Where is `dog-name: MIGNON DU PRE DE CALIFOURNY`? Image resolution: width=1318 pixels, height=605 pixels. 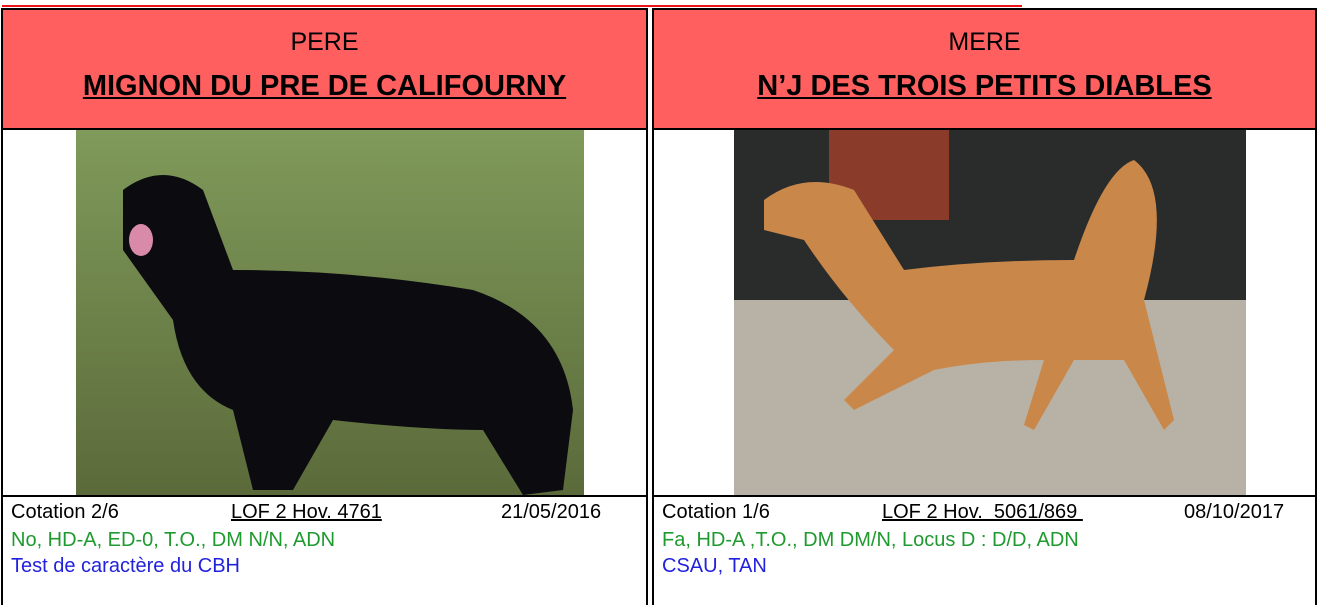 dog-name: MIGNON DU PRE DE CALIFOURNY is located at coordinates (324, 86).